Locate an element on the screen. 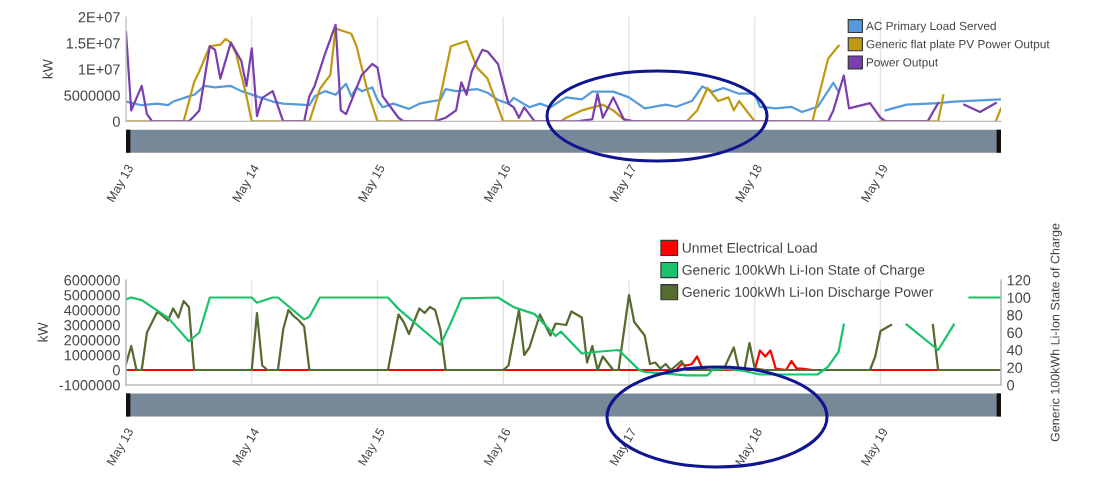 The image size is (1116, 493). y2-tick-label: 40 is located at coordinates (1014, 350).